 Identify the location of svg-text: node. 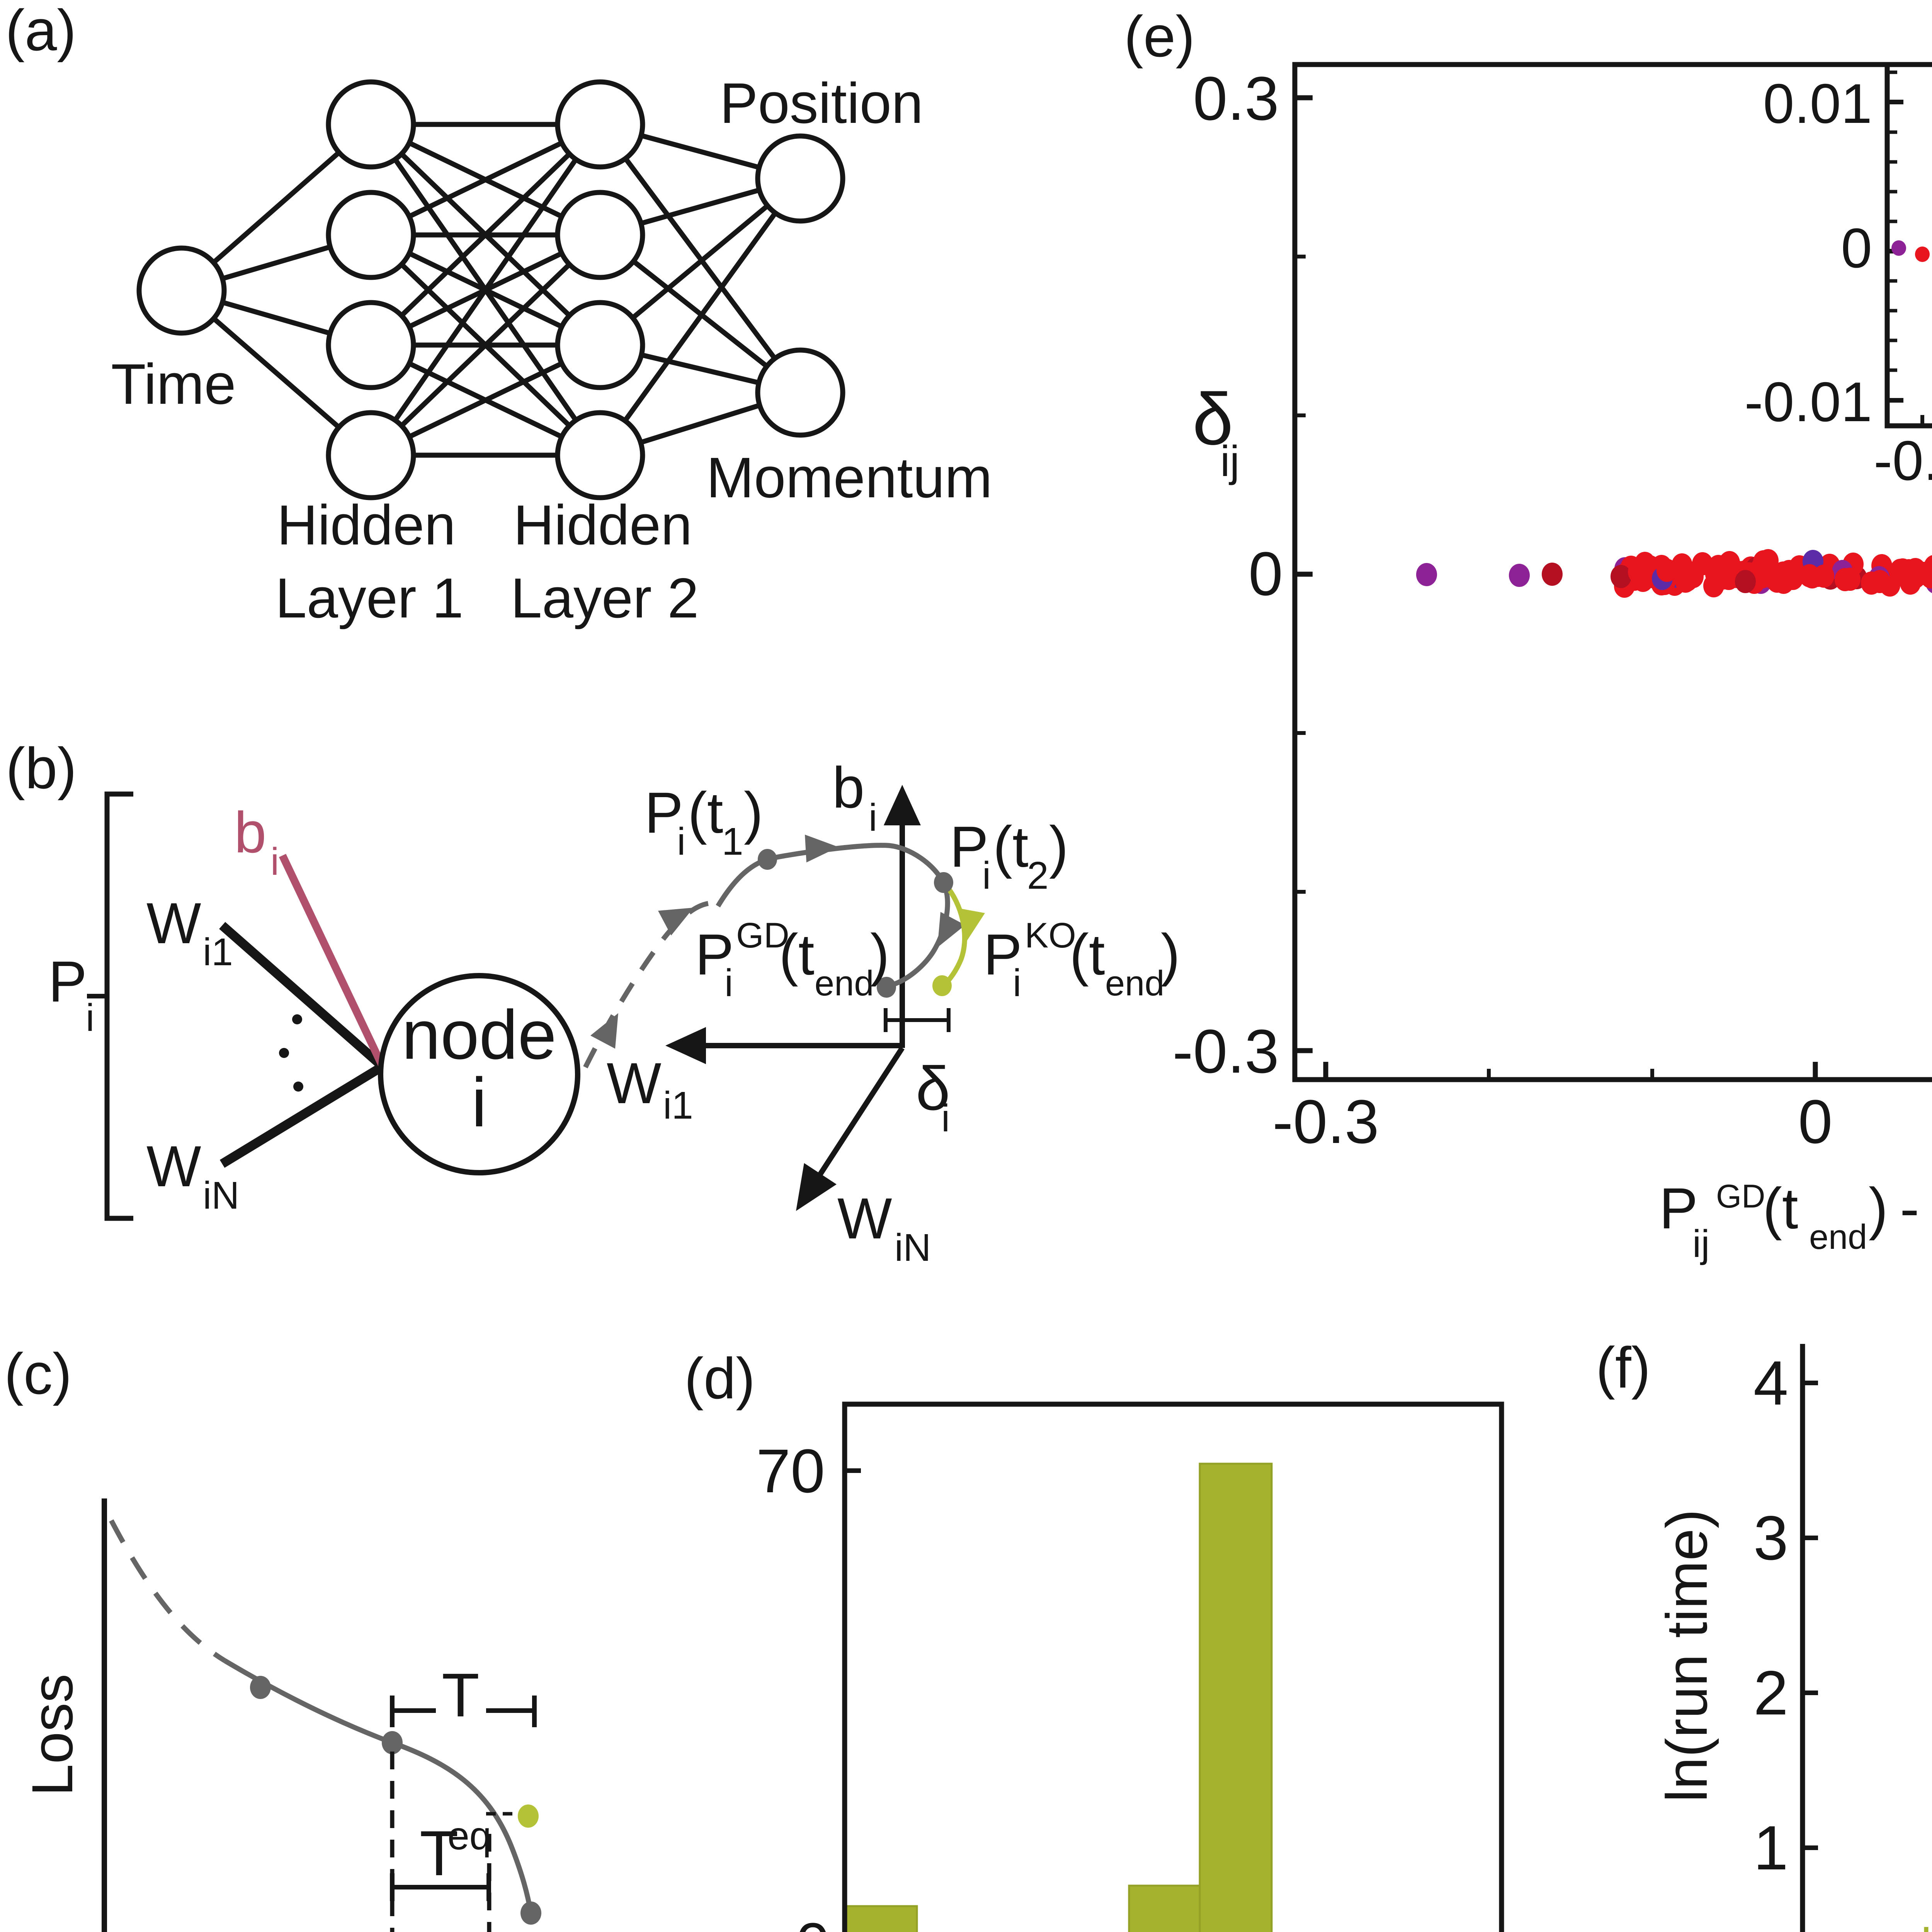
(479, 1035).